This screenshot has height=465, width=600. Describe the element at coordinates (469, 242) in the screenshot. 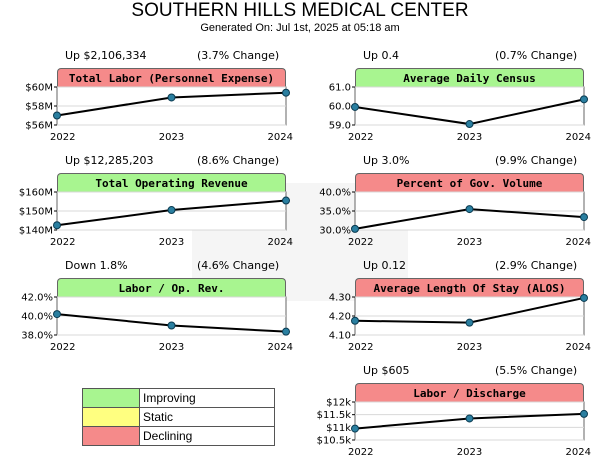

I see `chart-3-x-tick-label: 2023` at that location.